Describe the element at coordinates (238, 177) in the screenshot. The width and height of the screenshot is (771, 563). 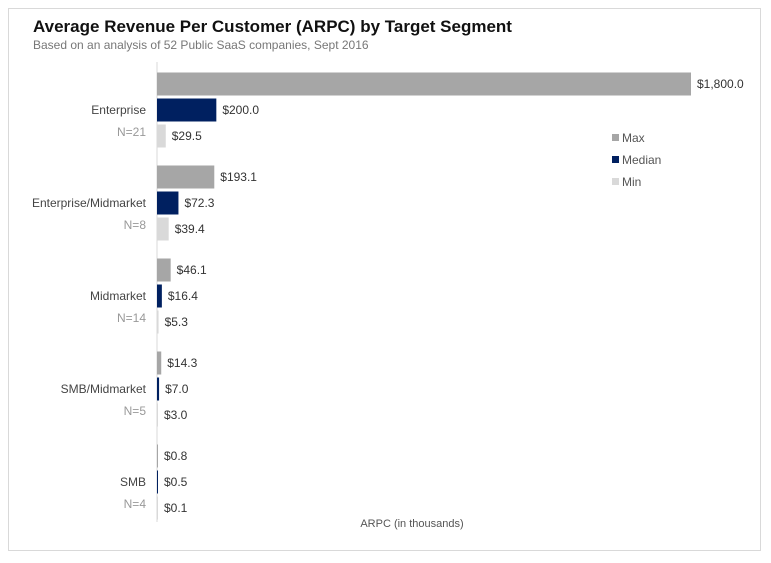
I see `data-label: $193.1` at that location.